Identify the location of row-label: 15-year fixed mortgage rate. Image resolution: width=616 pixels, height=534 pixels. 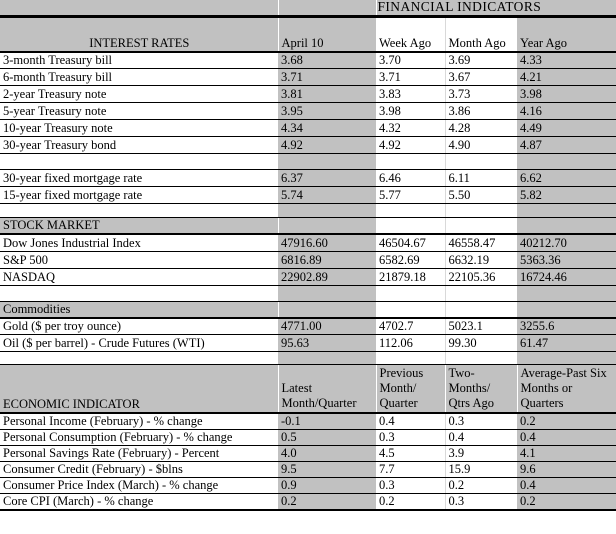
(139, 195).